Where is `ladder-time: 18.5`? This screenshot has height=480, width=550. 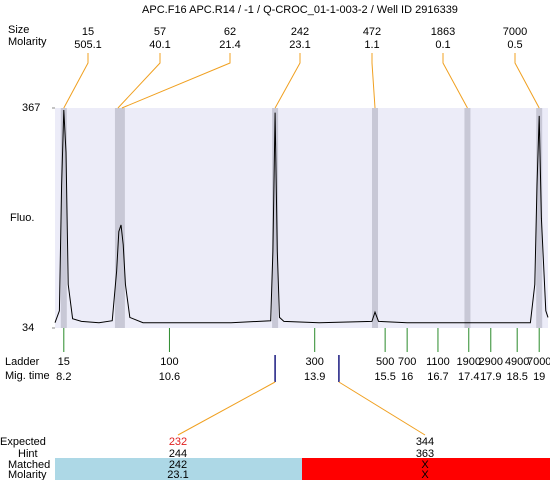 ladder-time: 18.5 is located at coordinates (516, 377).